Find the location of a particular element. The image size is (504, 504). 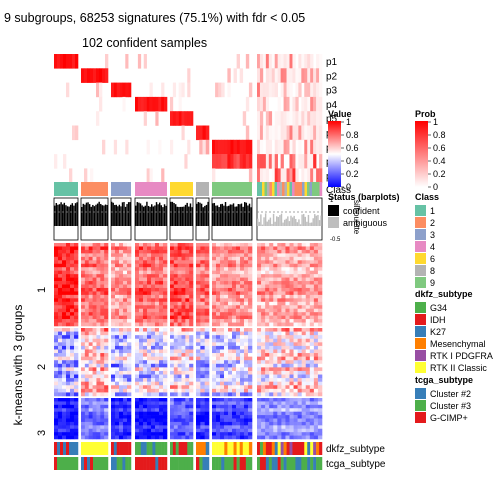

dkfz-cell is located at coordinates (232, 448).